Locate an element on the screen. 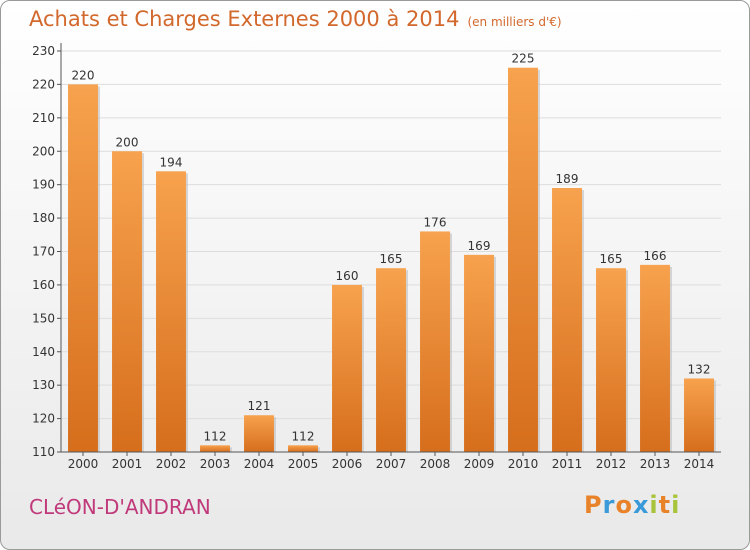 The image size is (750, 550). value-label: 189 is located at coordinates (567, 179).